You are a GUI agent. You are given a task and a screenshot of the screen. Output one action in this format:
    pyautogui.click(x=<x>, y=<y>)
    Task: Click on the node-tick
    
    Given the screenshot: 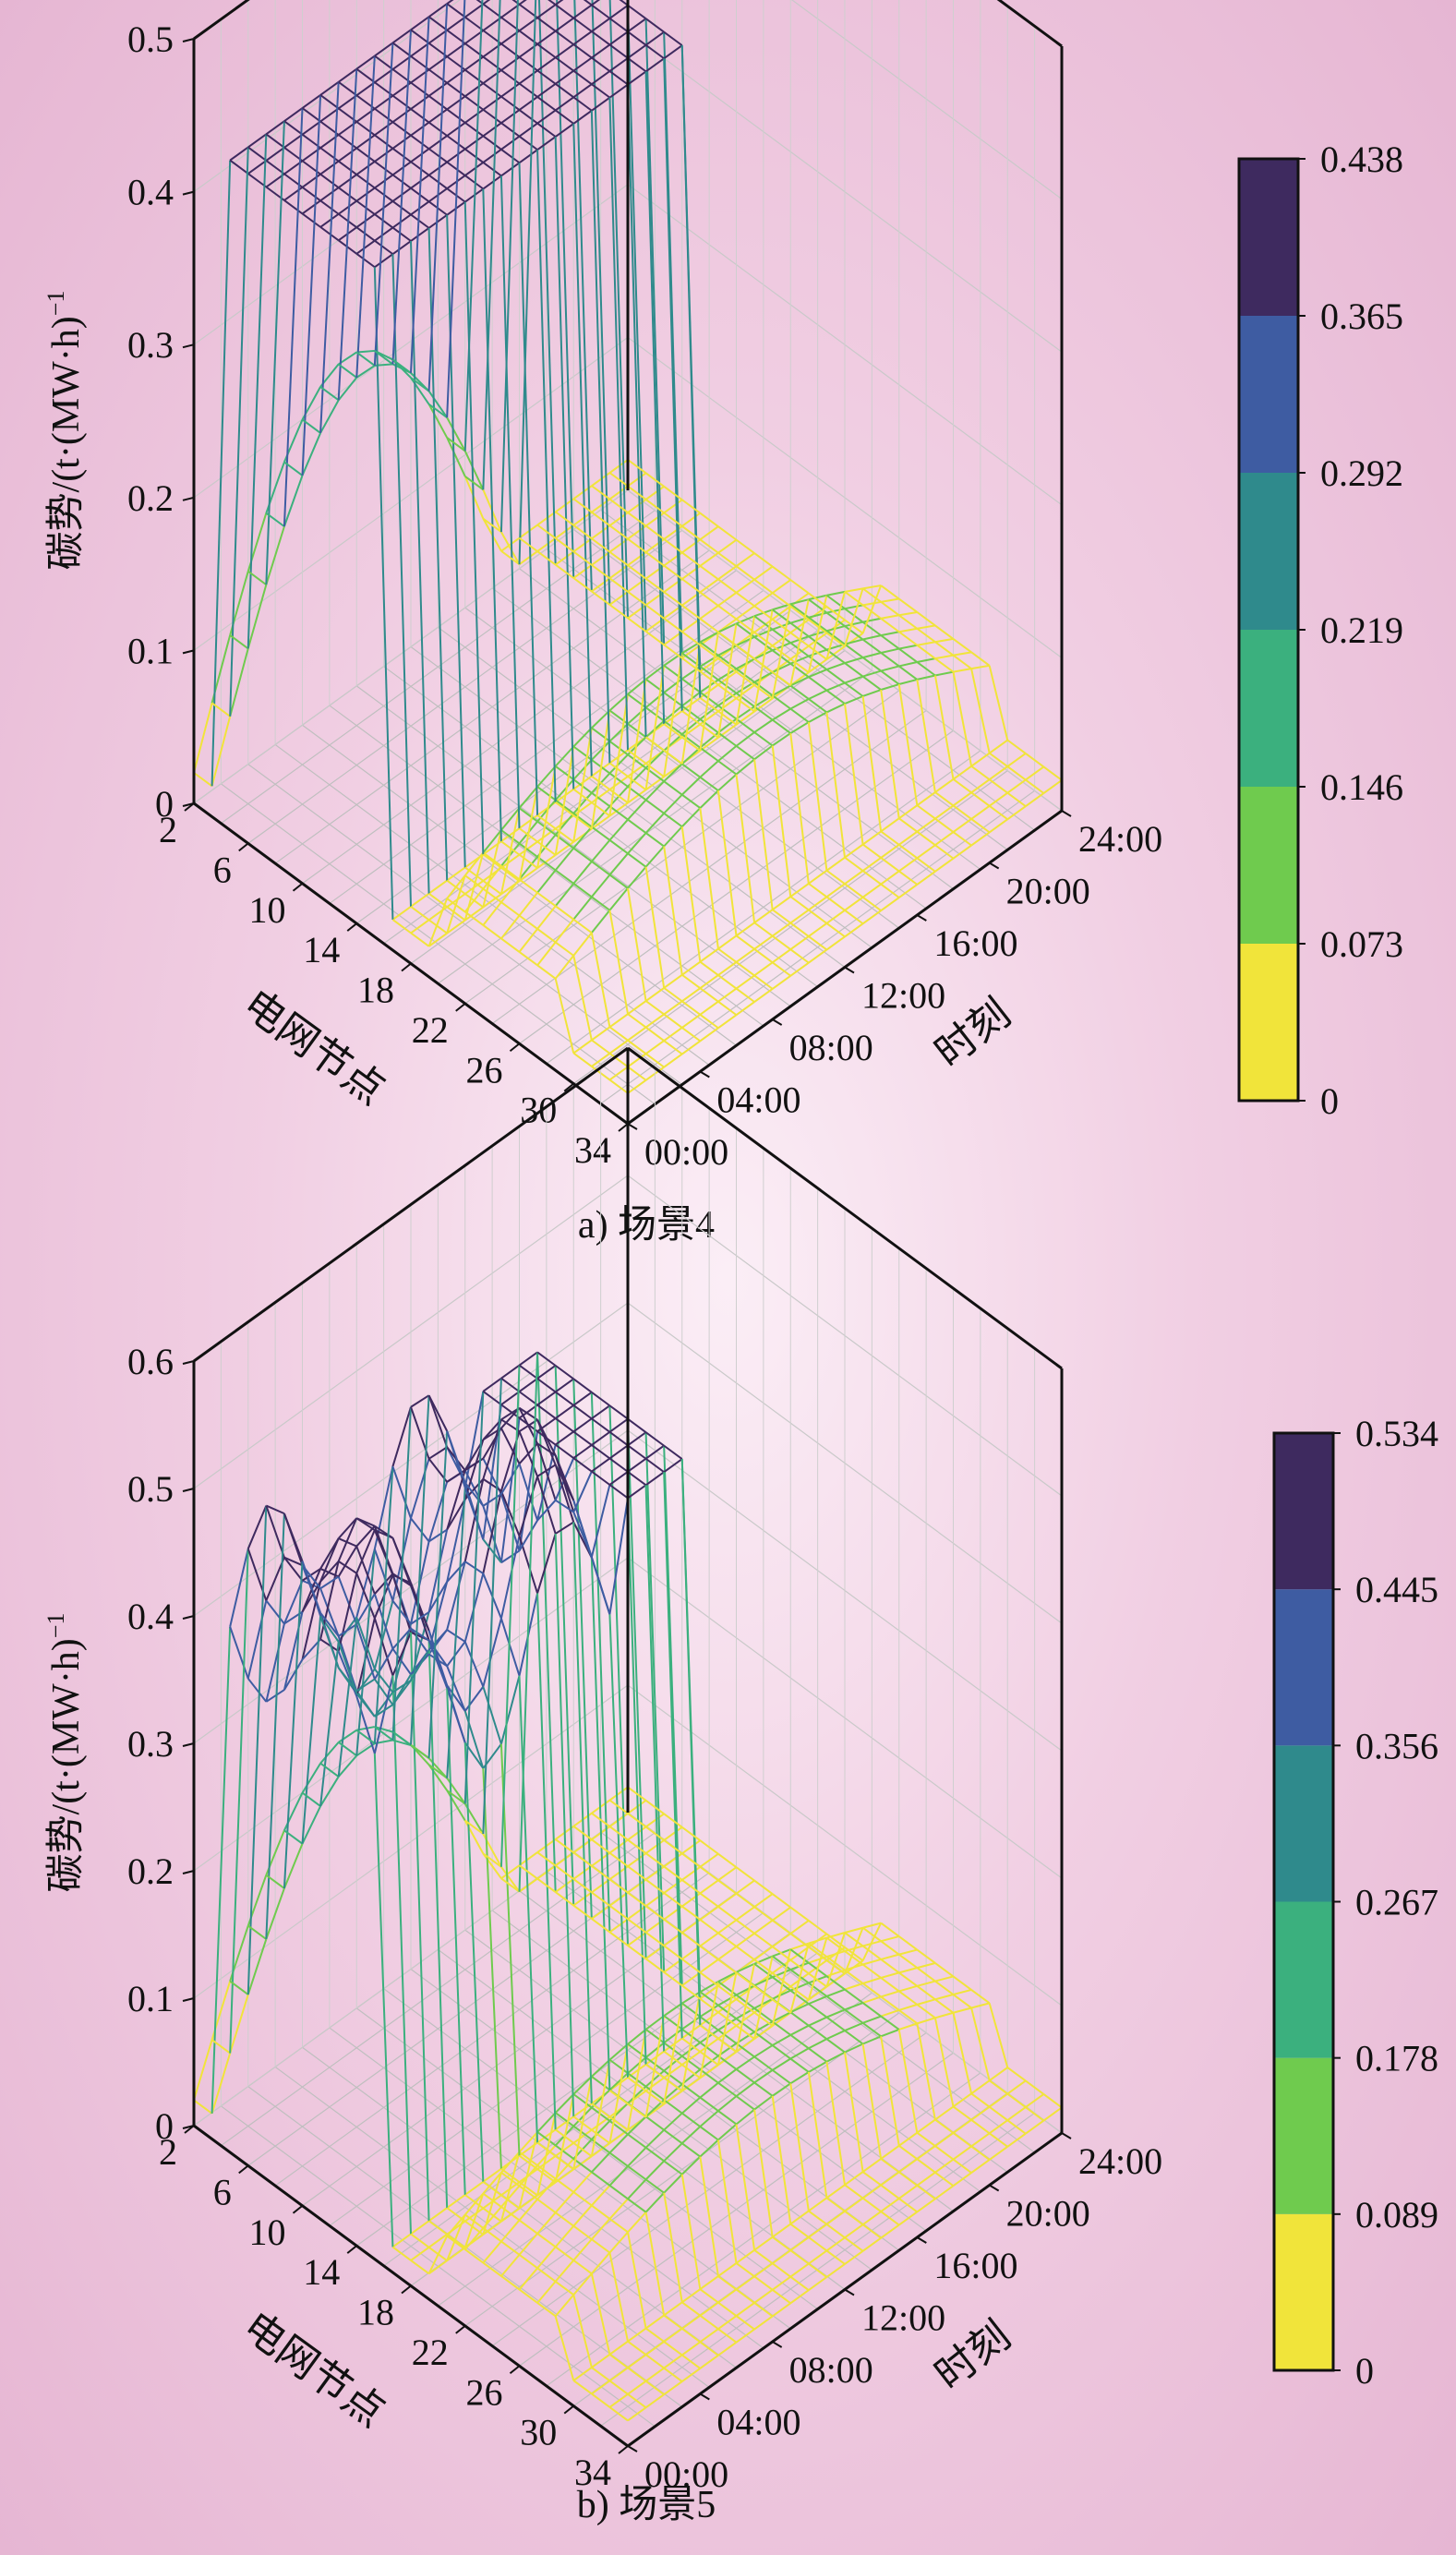 What is the action you would take?
    pyautogui.click(x=515, y=1048)
    